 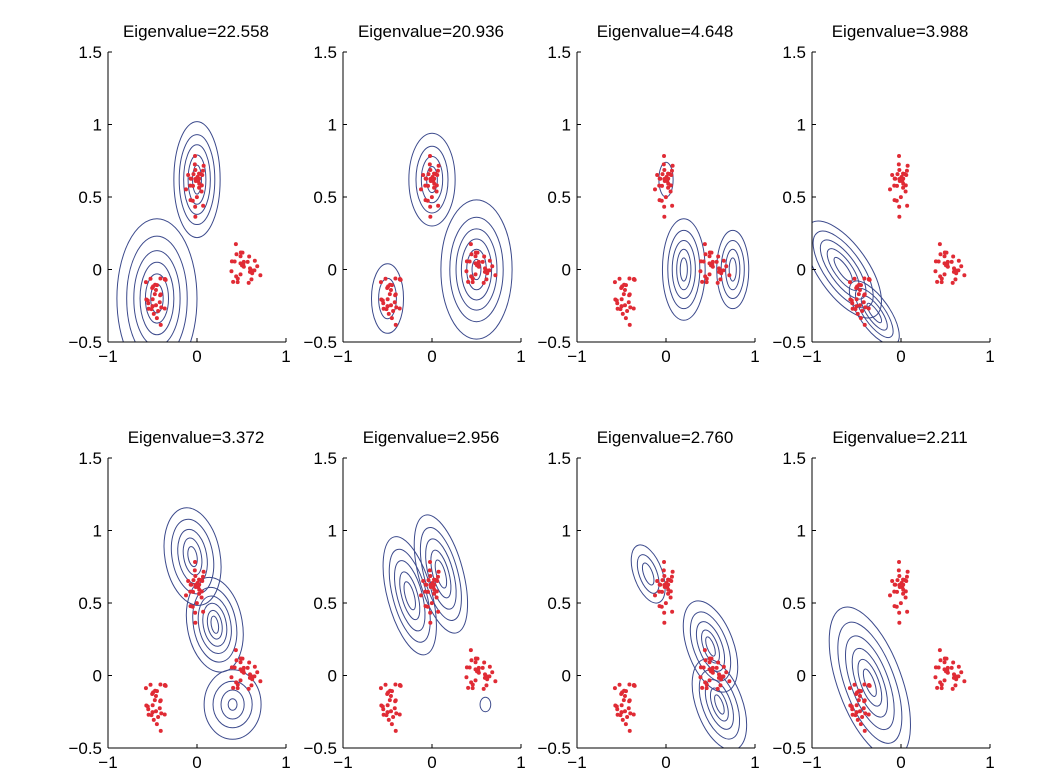 What do you see at coordinates (883, 600) in the screenshot?
I see `panel: −0.5 0 0.5 1 1.5 −1 0 1 Eigenvalue=2.211` at bounding box center [883, 600].